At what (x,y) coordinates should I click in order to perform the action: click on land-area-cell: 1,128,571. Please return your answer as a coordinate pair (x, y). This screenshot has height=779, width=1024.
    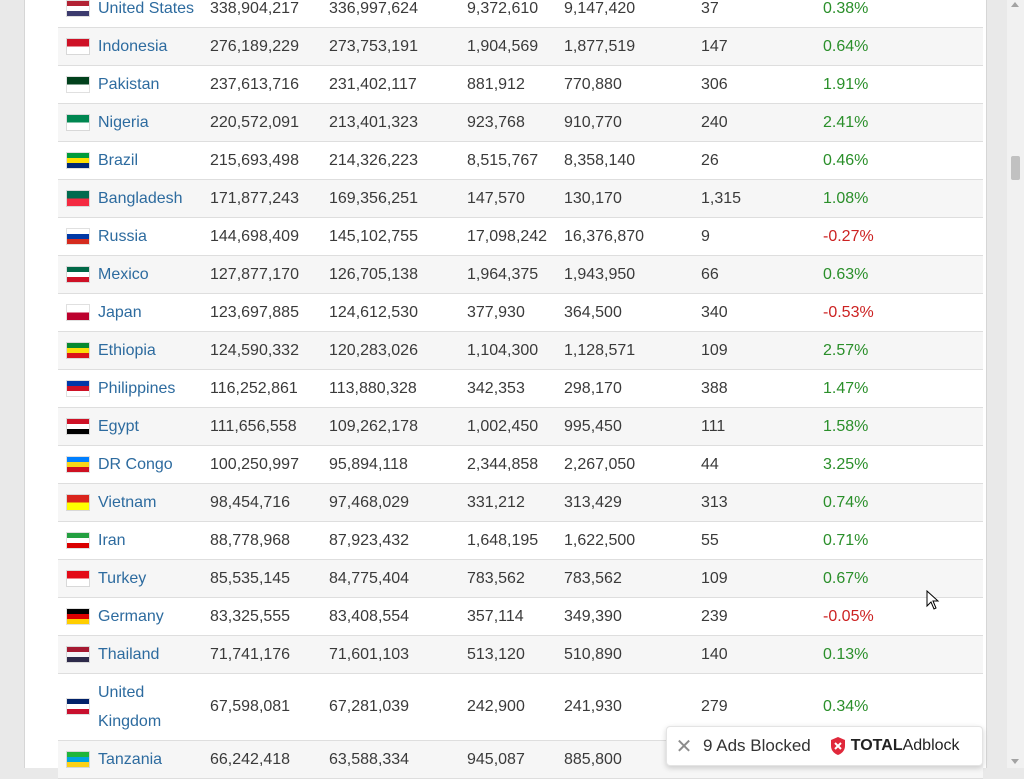
    Looking at the image, I should click on (632, 350).